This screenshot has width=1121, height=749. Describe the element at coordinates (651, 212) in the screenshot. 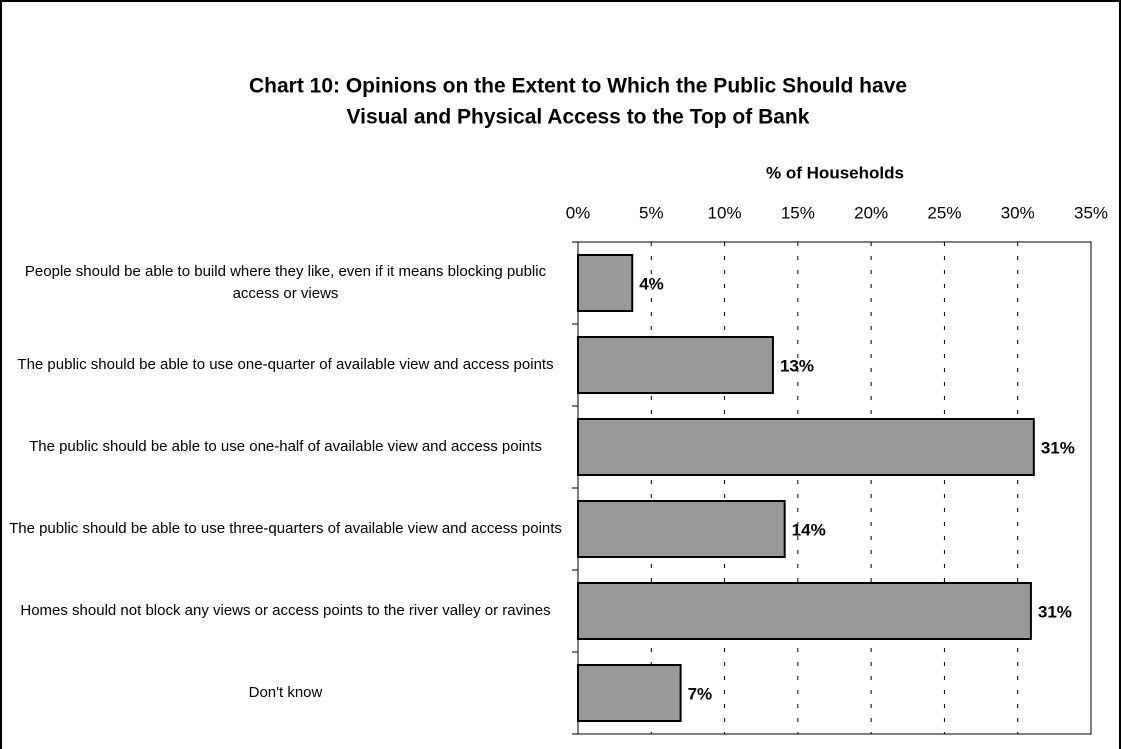

I see `x-tick-label: 5%` at that location.